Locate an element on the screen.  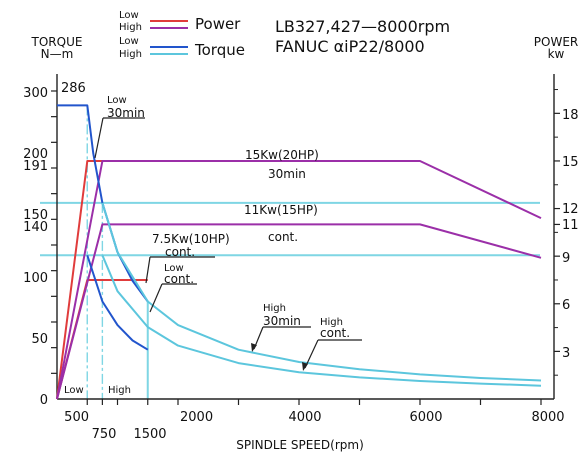
anno-7-5kw-cont: cont. is located at coordinates (180, 252).